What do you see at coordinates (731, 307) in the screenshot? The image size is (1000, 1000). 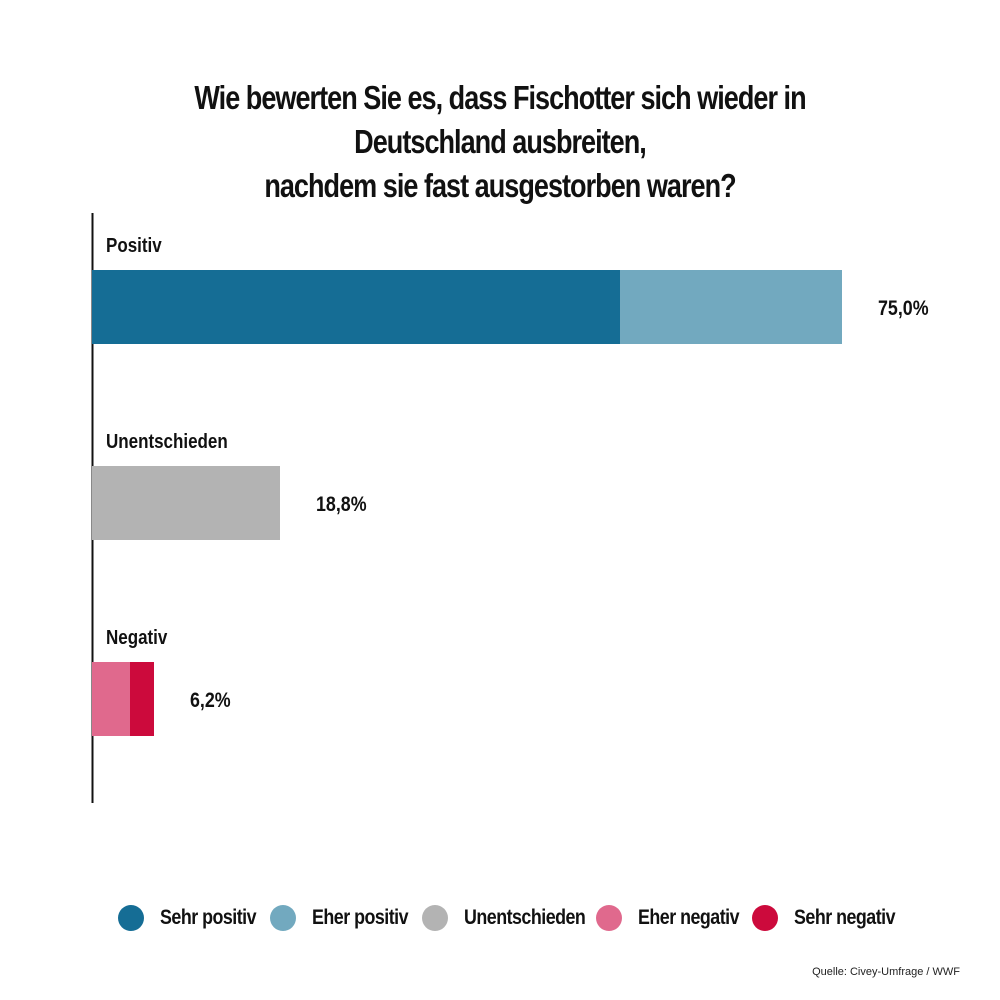 I see `bar-positiv-eher-positiv` at bounding box center [731, 307].